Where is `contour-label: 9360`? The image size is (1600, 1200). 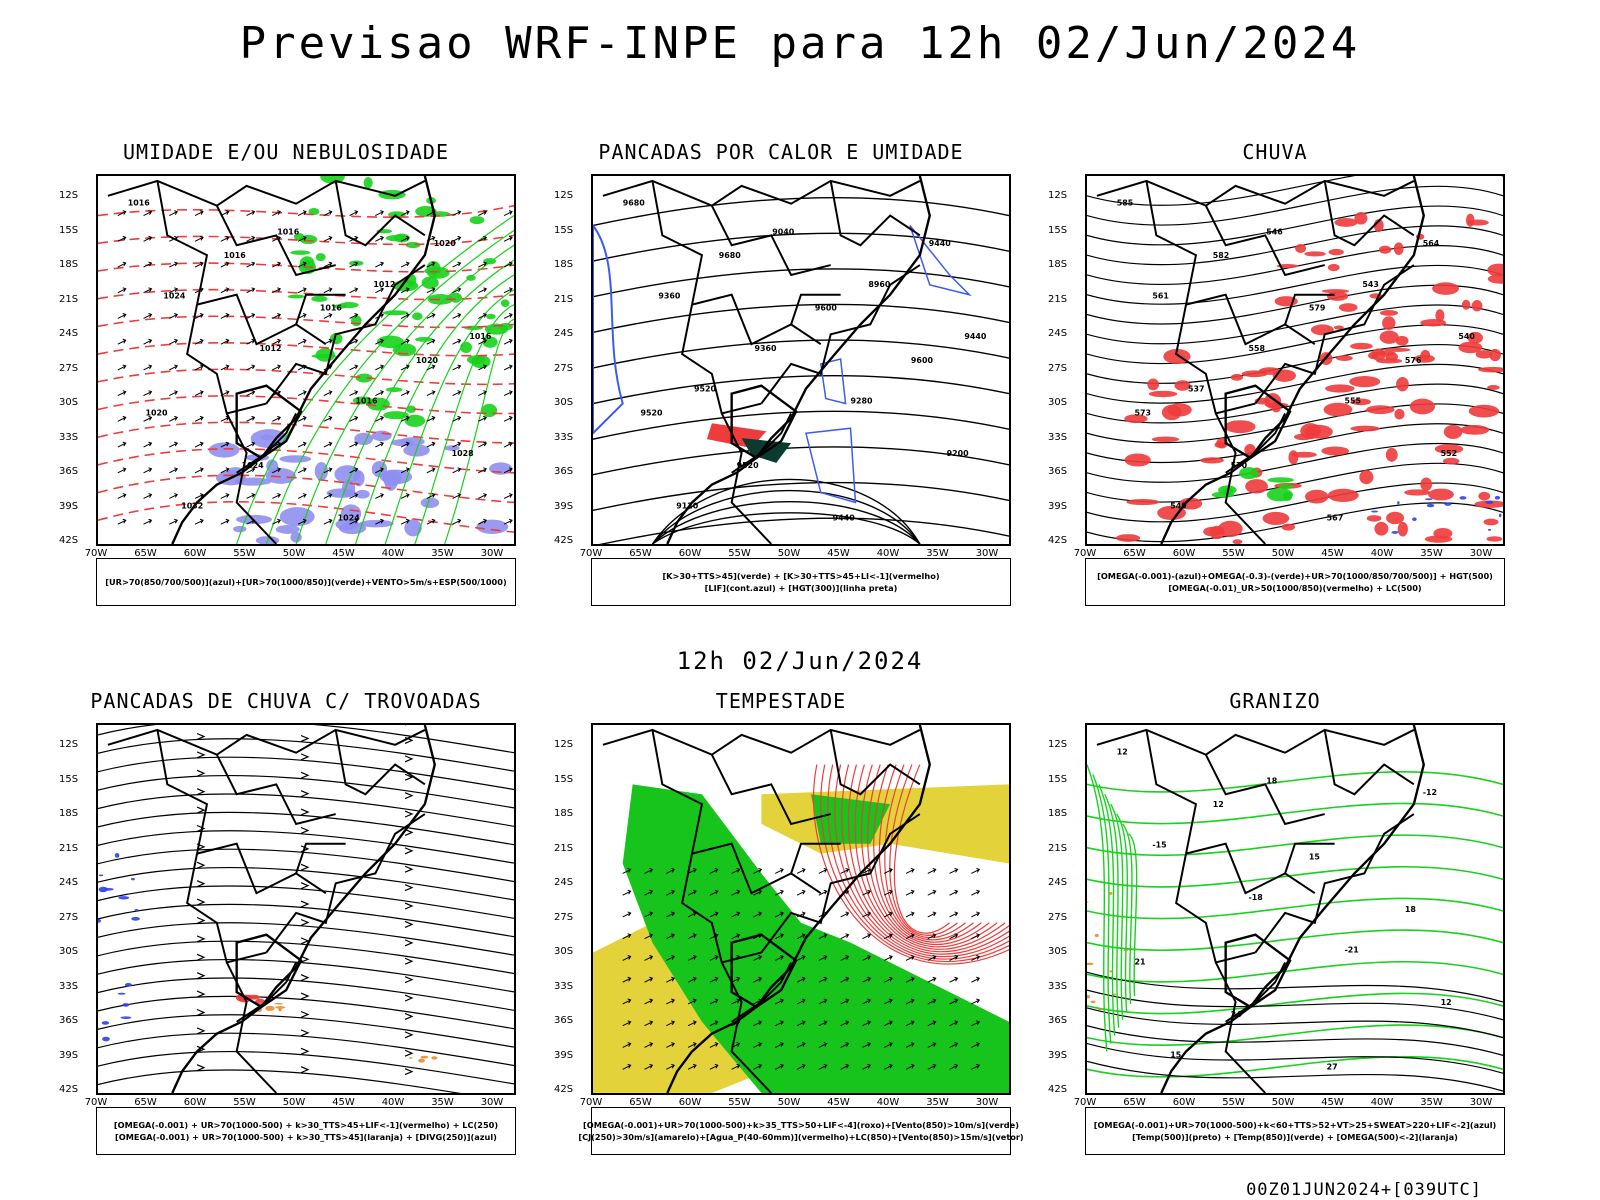 contour-label: 9360 is located at coordinates (765, 348).